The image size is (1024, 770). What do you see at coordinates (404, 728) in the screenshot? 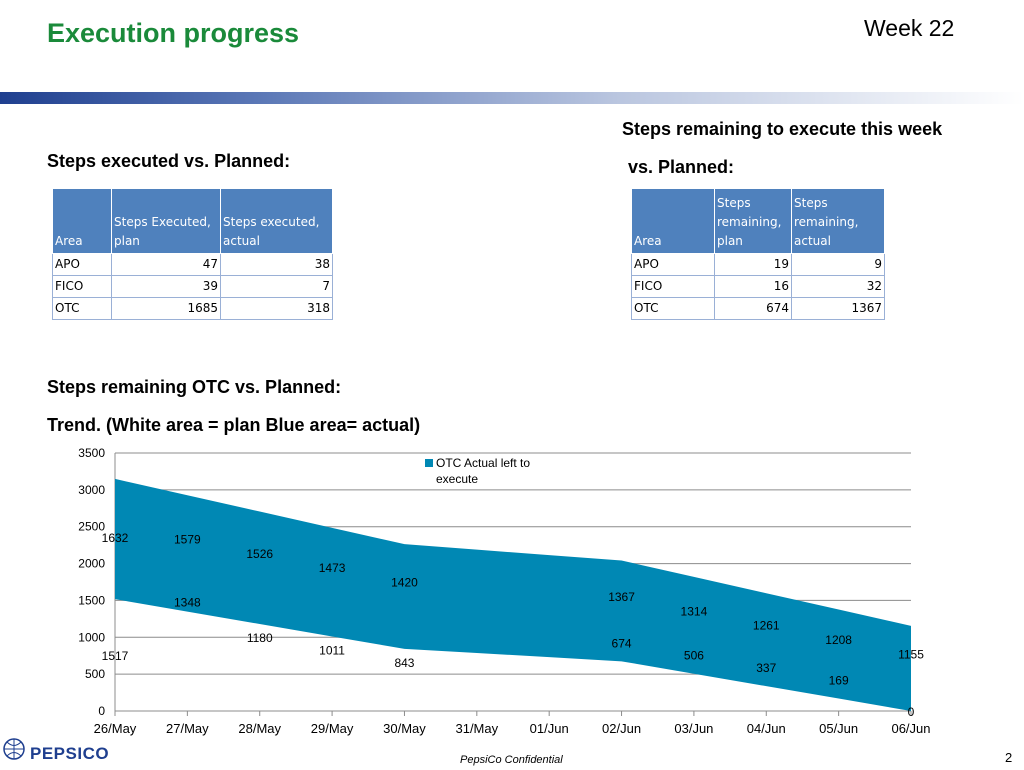
I see `x-tick-label: 30/May` at bounding box center [404, 728].